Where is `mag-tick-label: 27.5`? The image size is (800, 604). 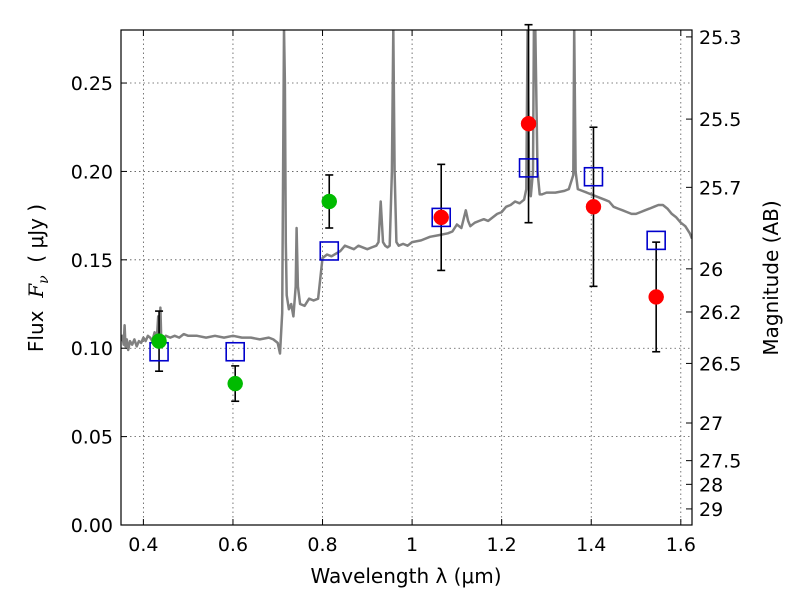 mag-tick-label: 27.5 is located at coordinates (720, 462).